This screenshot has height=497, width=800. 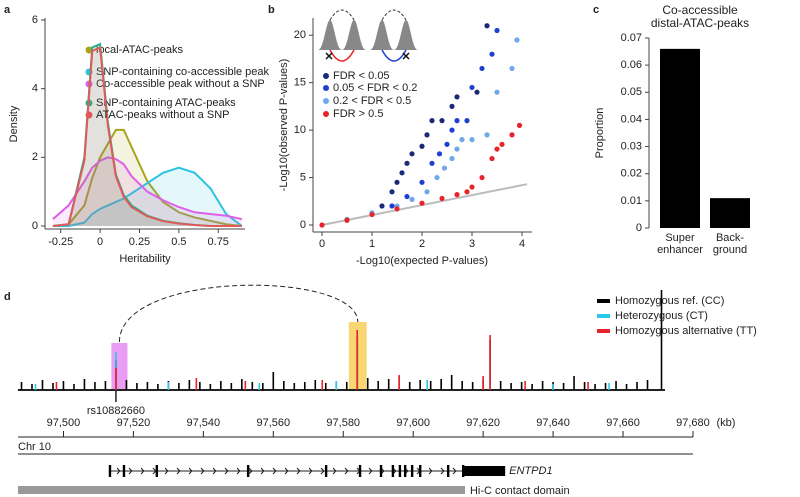 What do you see at coordinates (372, 244) in the screenshot?
I see `x-tick-label: 1` at bounding box center [372, 244].